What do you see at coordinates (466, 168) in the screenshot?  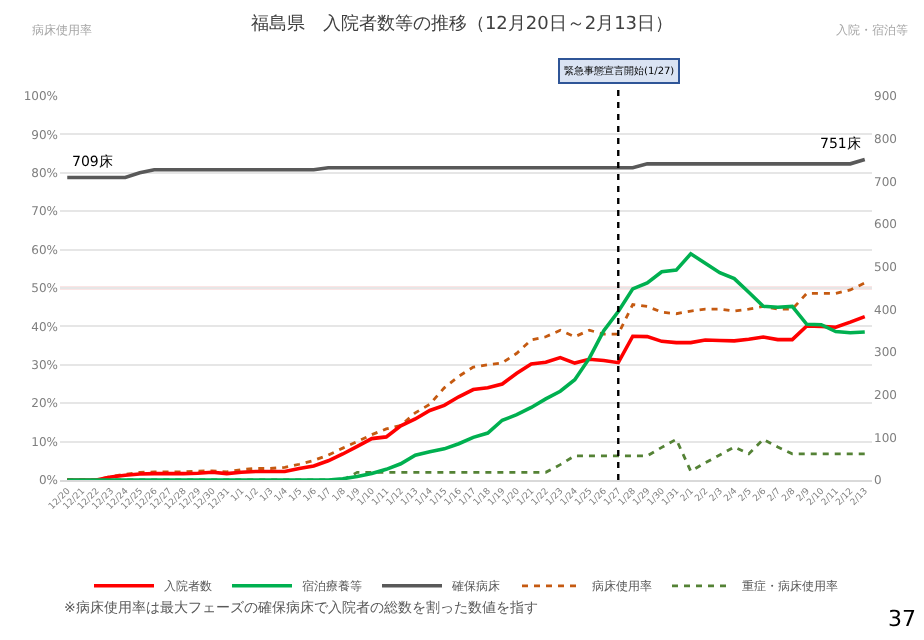 I see `line-series` at bounding box center [466, 168].